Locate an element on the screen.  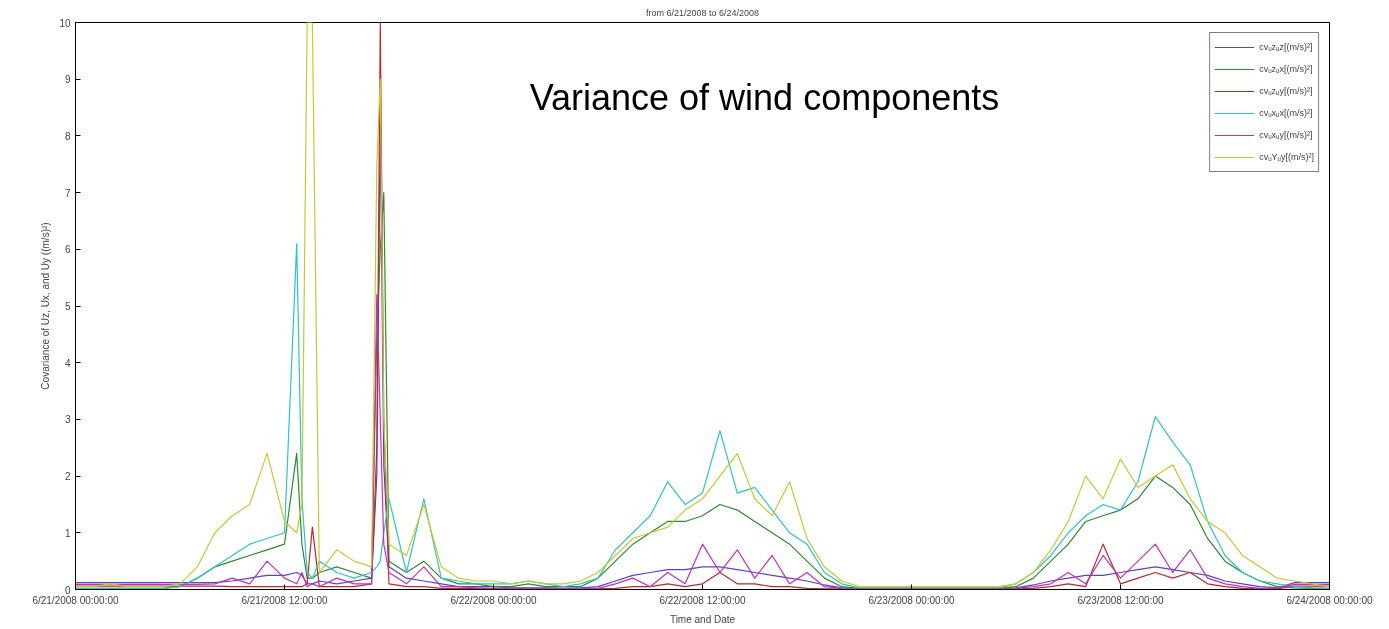
x-tick-label: 6/22/2008 00:00:00 is located at coordinates (494, 600).